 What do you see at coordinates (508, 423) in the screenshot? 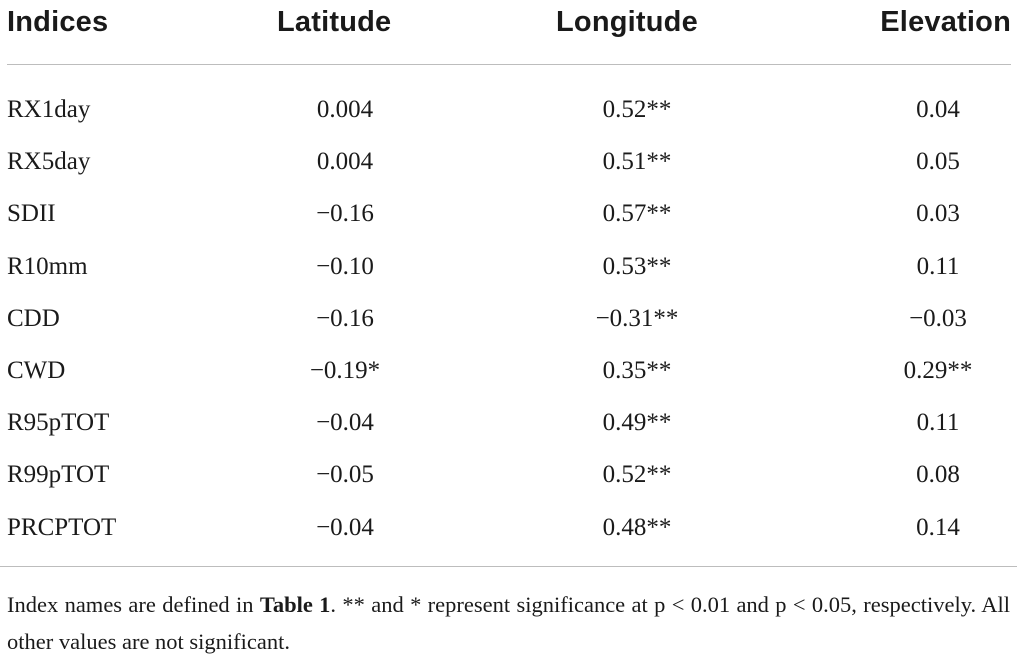
I see `table-row: R95pTOT −0.04 0.49** 0.11` at bounding box center [508, 423].